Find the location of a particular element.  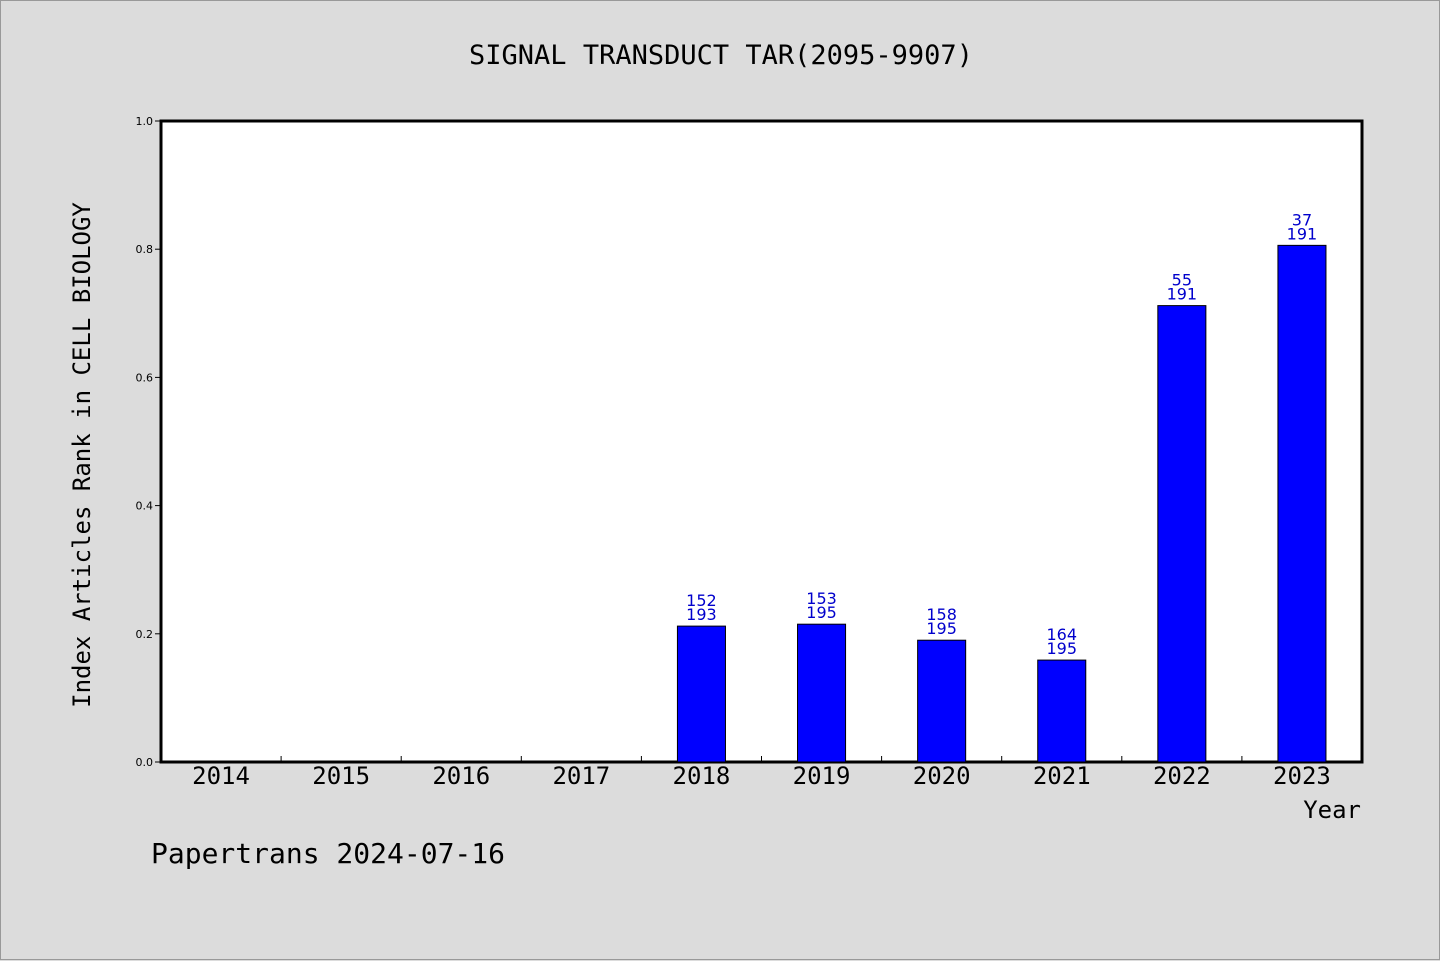

y-tick-label: 1.0 is located at coordinates (145, 121).